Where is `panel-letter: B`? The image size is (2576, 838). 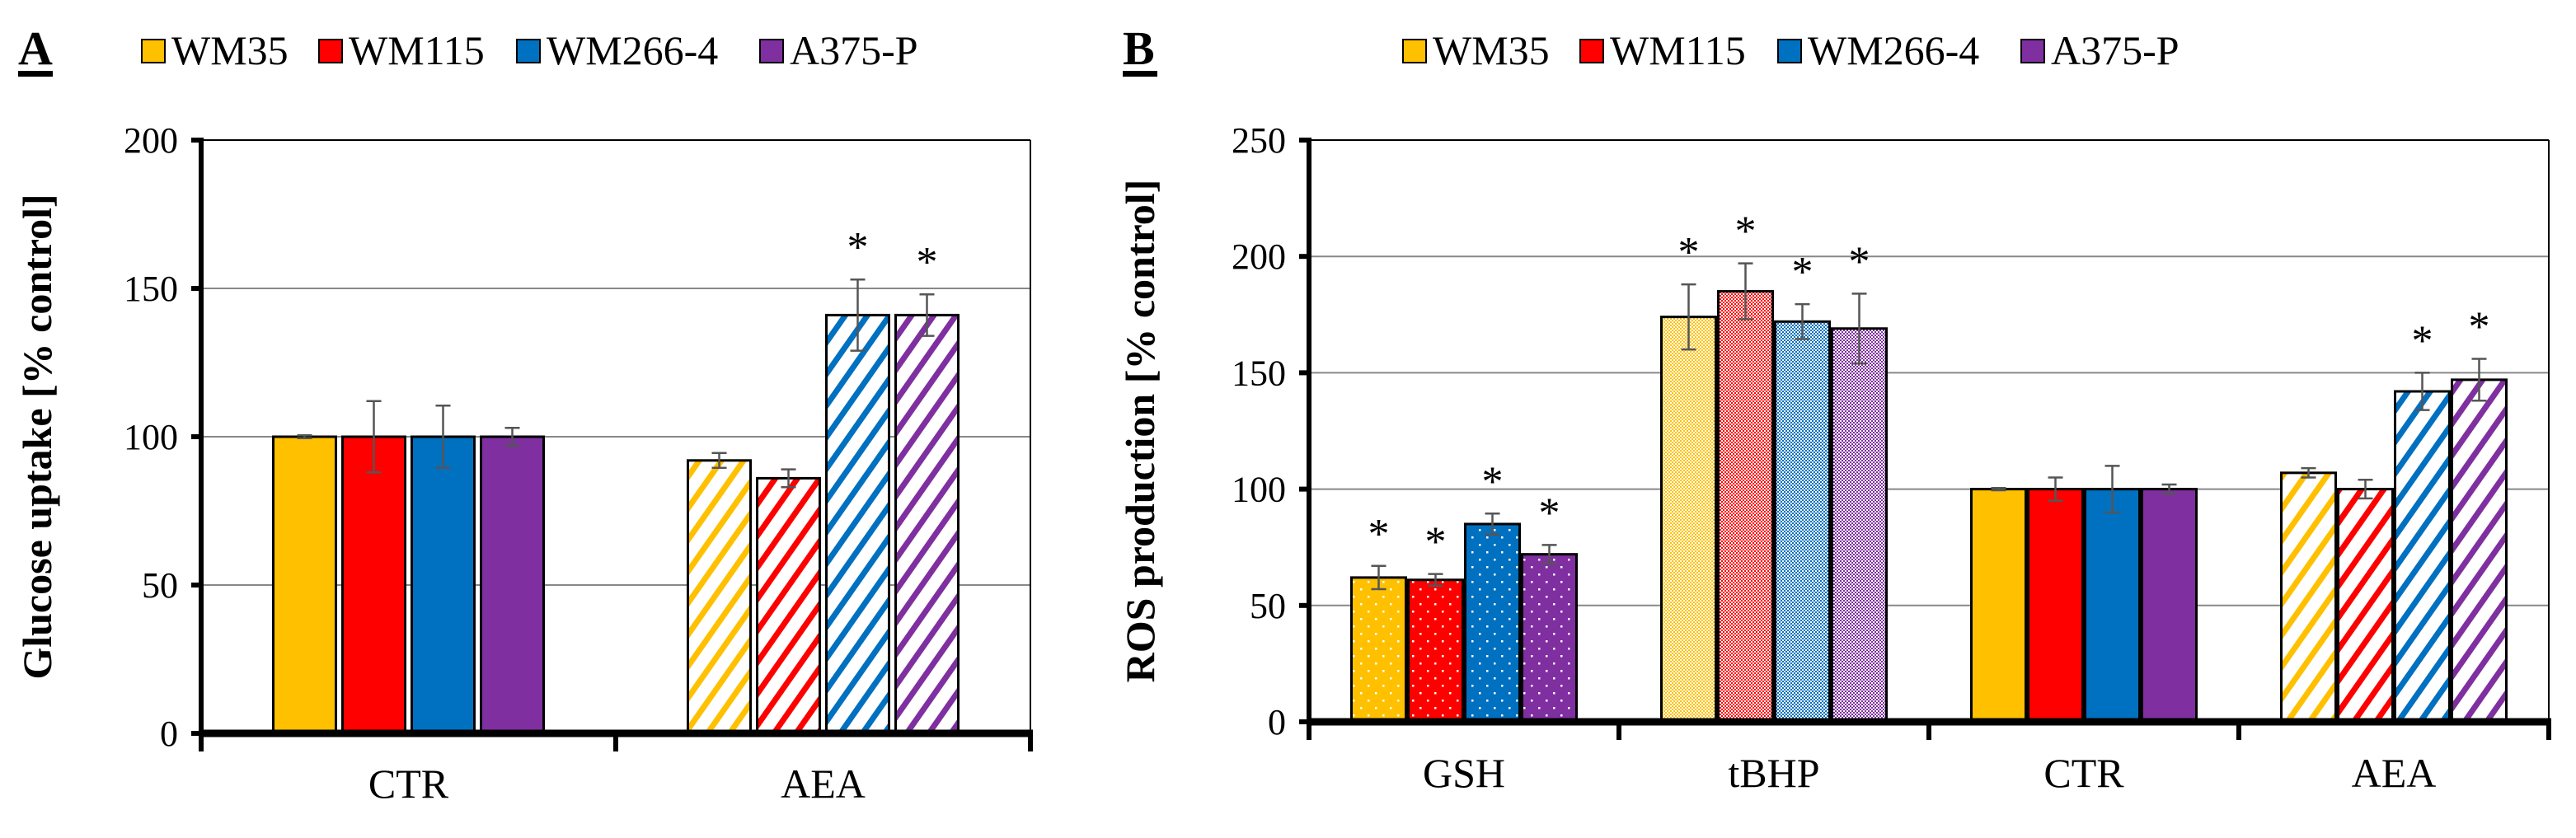 panel-letter: B is located at coordinates (1139, 48).